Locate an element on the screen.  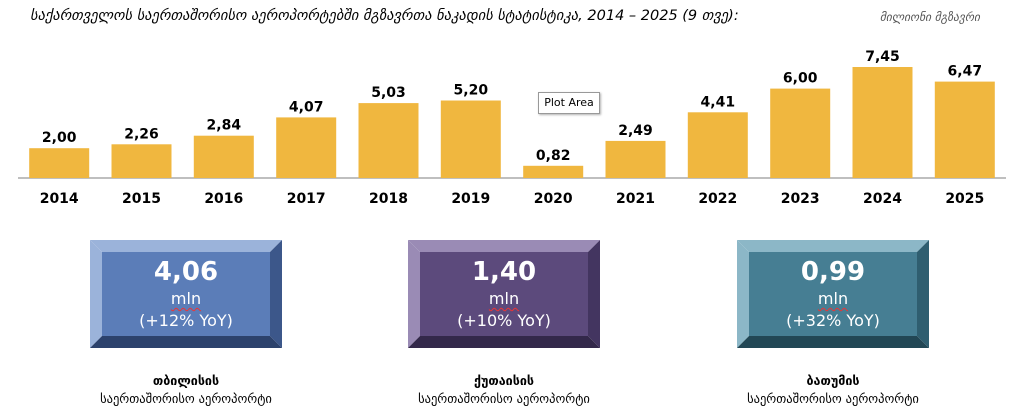
tbilisi-airport-card: 4,06 mln (+12% YoY) is located at coordinates (186, 294).